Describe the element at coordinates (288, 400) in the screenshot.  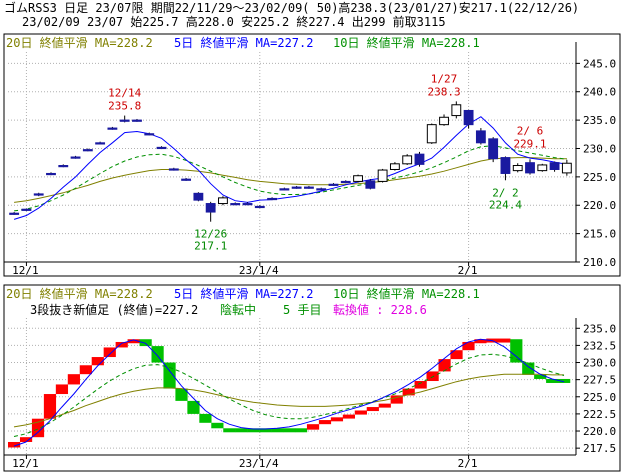
I see `bot-ma20-line` at that location.